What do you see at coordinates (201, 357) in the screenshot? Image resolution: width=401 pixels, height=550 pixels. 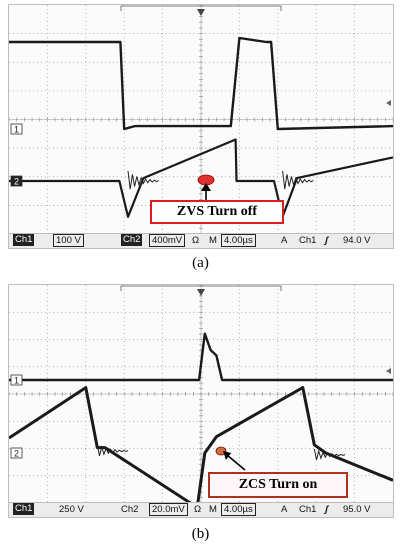 I see `waveform-ch1` at bounding box center [201, 357].